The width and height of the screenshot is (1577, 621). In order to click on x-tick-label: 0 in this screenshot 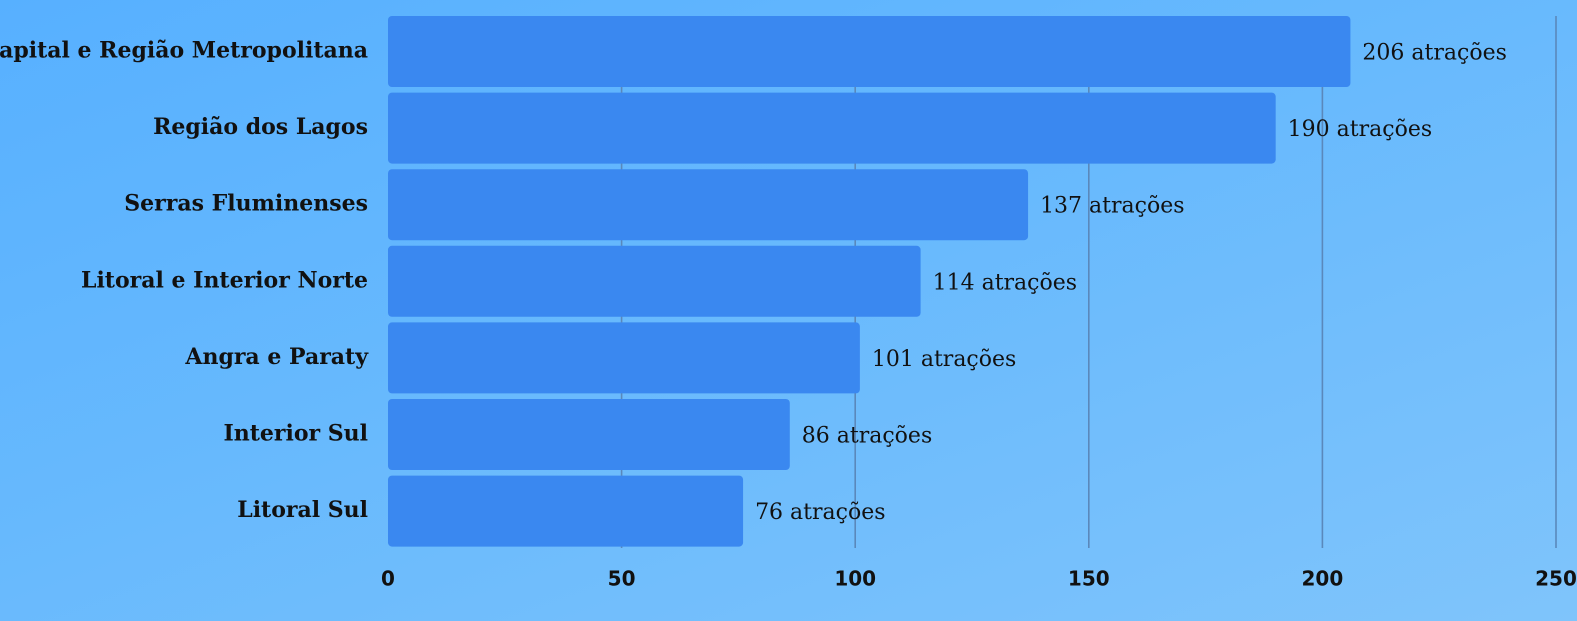, I will do `click(388, 579)`.